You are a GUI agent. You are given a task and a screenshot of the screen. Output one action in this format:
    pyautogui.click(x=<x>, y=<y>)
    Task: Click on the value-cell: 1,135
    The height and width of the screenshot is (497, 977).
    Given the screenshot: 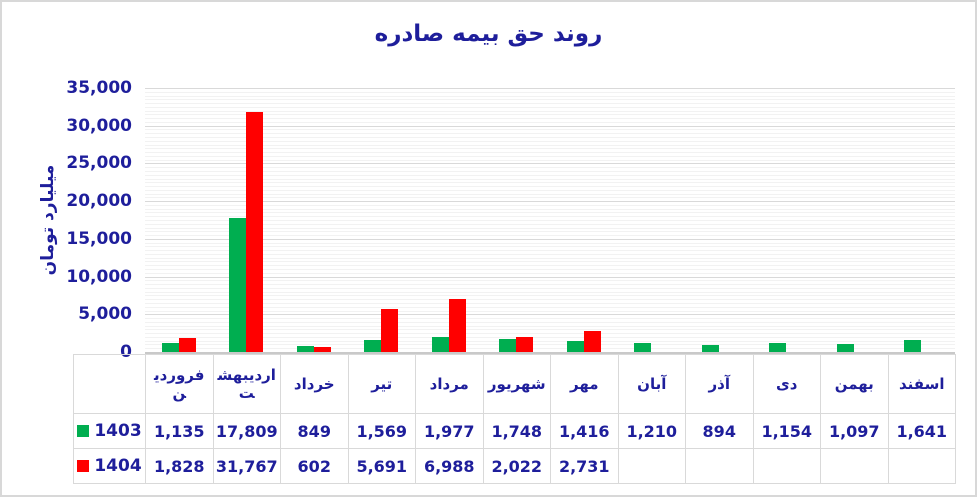 What is the action you would take?
    pyautogui.click(x=179, y=431)
    